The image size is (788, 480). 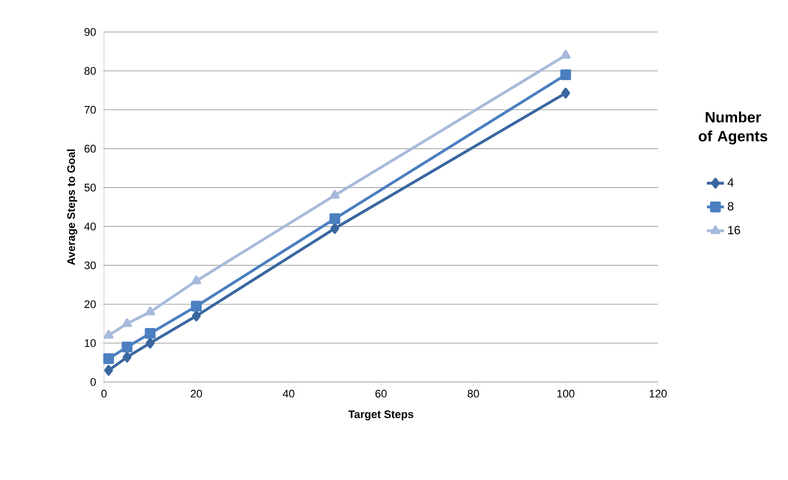 I want to click on legend-label: 16, so click(x=734, y=230).